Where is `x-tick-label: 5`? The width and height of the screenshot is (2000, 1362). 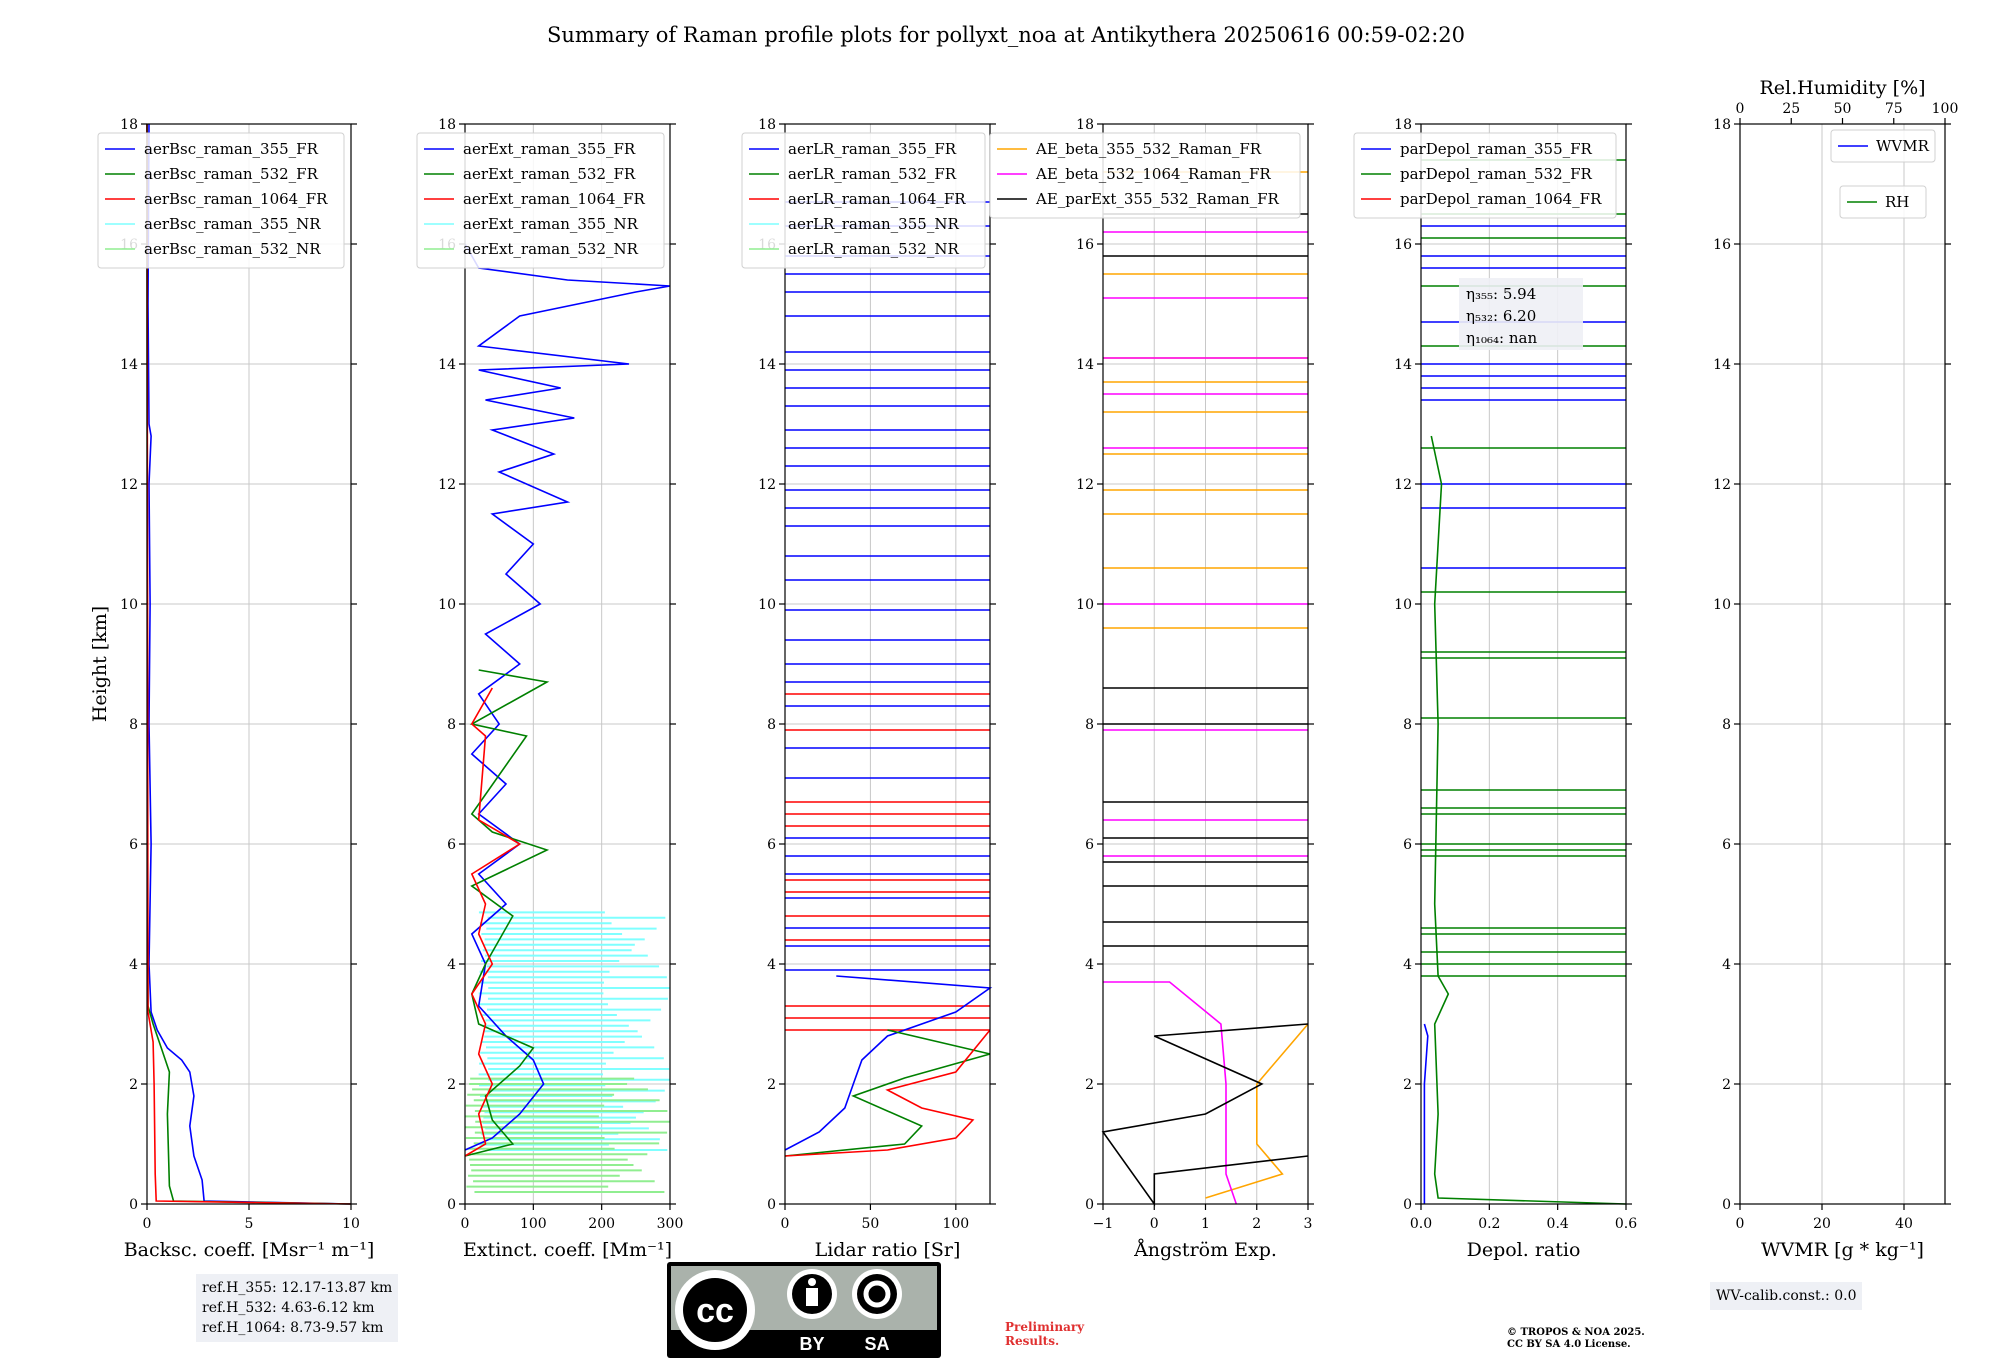 x-tick-label: 5 is located at coordinates (249, 1224).